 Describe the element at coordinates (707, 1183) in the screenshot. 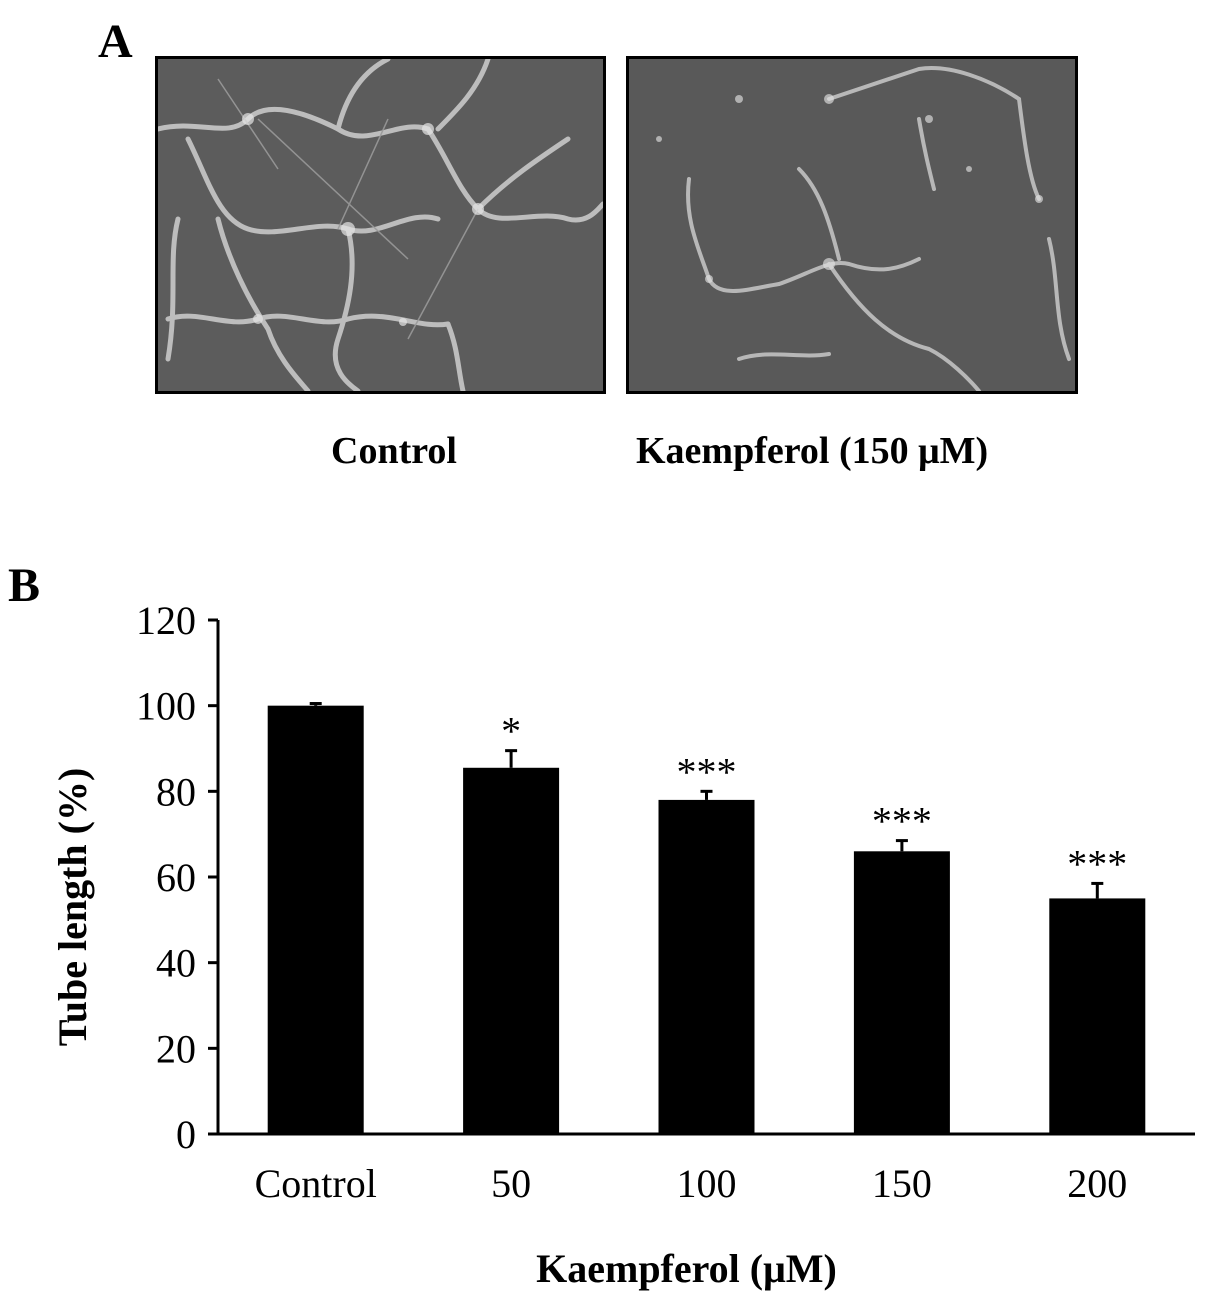

I see `x-tick-label: 100` at that location.